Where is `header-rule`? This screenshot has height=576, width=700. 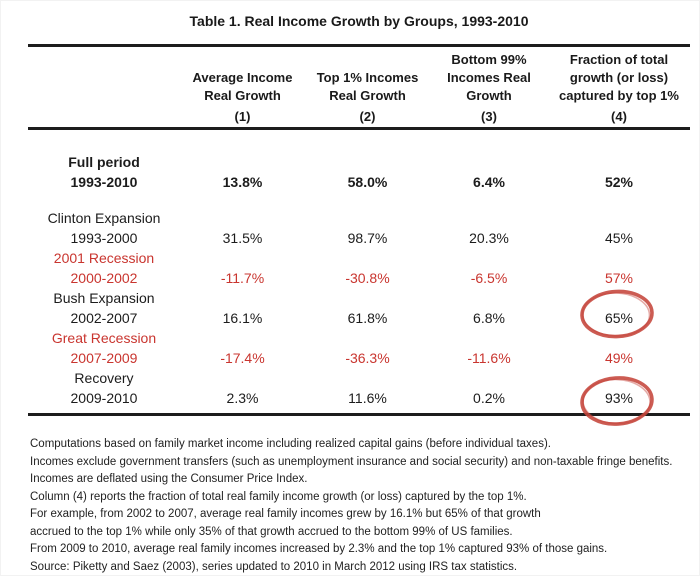 header-rule is located at coordinates (359, 128).